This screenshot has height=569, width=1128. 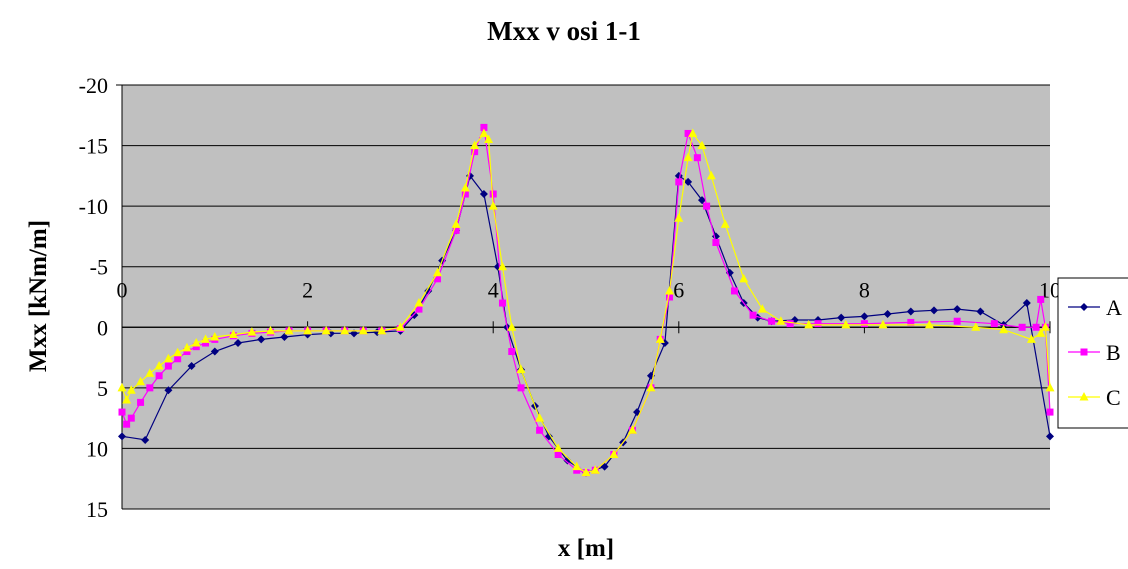 What do you see at coordinates (97, 448) in the screenshot?
I see `y-tick-label: 10` at bounding box center [97, 448].